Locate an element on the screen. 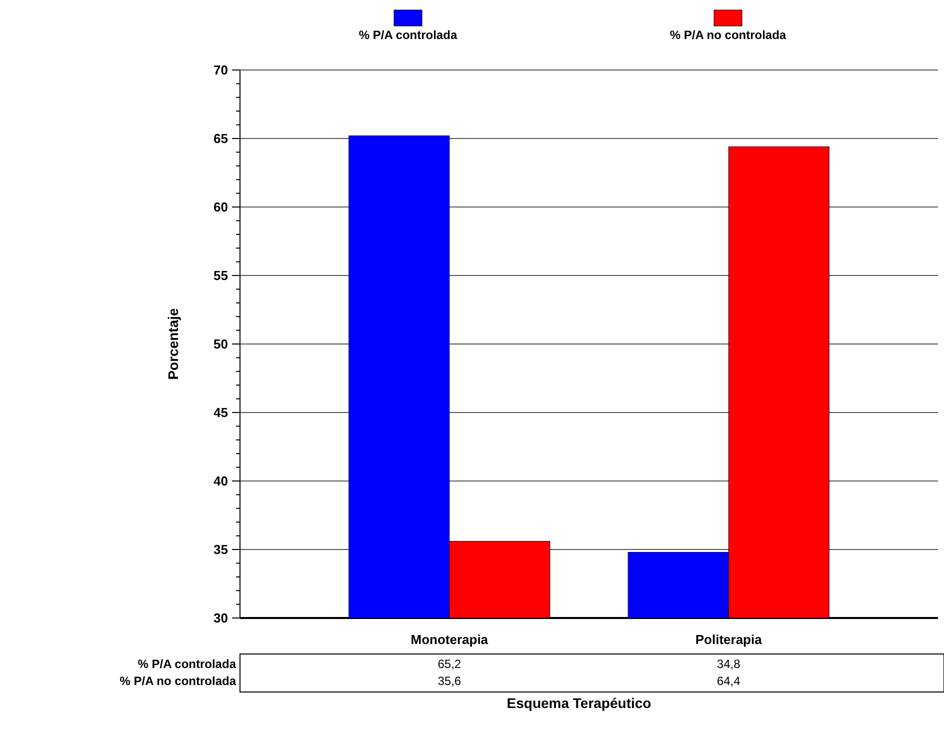 The height and width of the screenshot is (744, 944). data-label: 65,2 is located at coordinates (450, 664).